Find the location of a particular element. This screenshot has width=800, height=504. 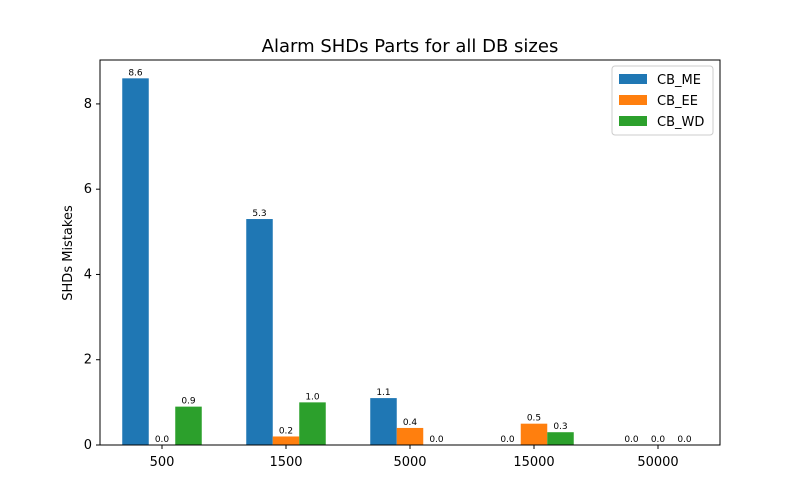

y-tick-label: 6 is located at coordinates (88, 189).